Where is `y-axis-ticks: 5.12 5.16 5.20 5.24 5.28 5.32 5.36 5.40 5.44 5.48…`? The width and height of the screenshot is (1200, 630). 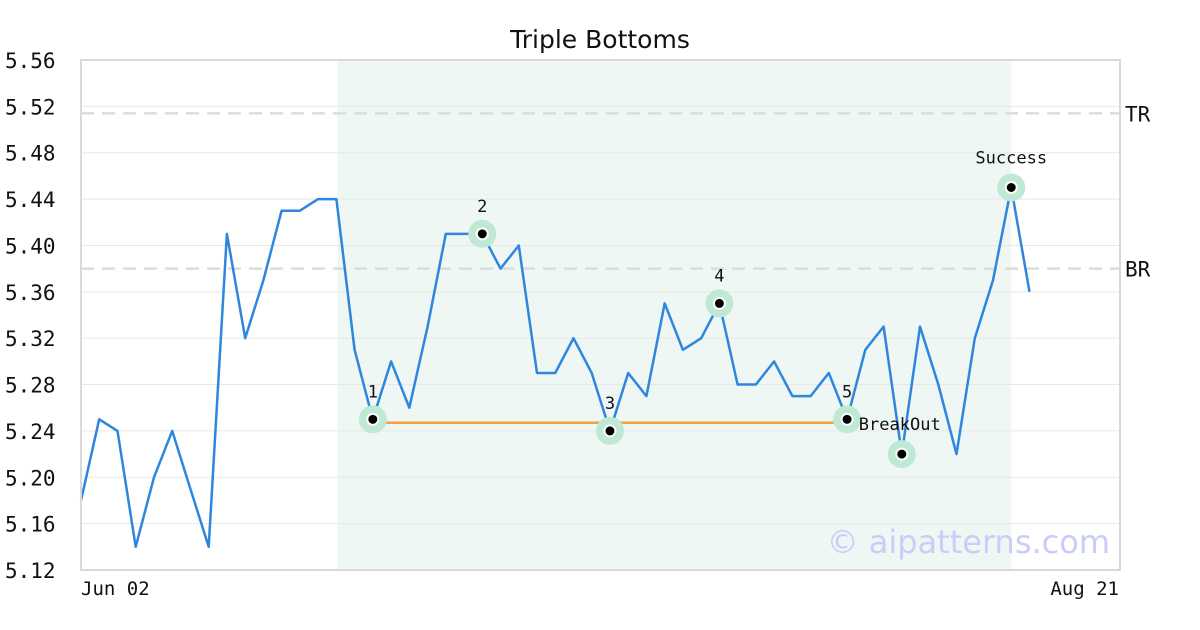 y-axis-ticks: 5.12 5.16 5.20 5.24 5.28 5.32 5.36 5.40 5.44 5.48… is located at coordinates (30, 316).